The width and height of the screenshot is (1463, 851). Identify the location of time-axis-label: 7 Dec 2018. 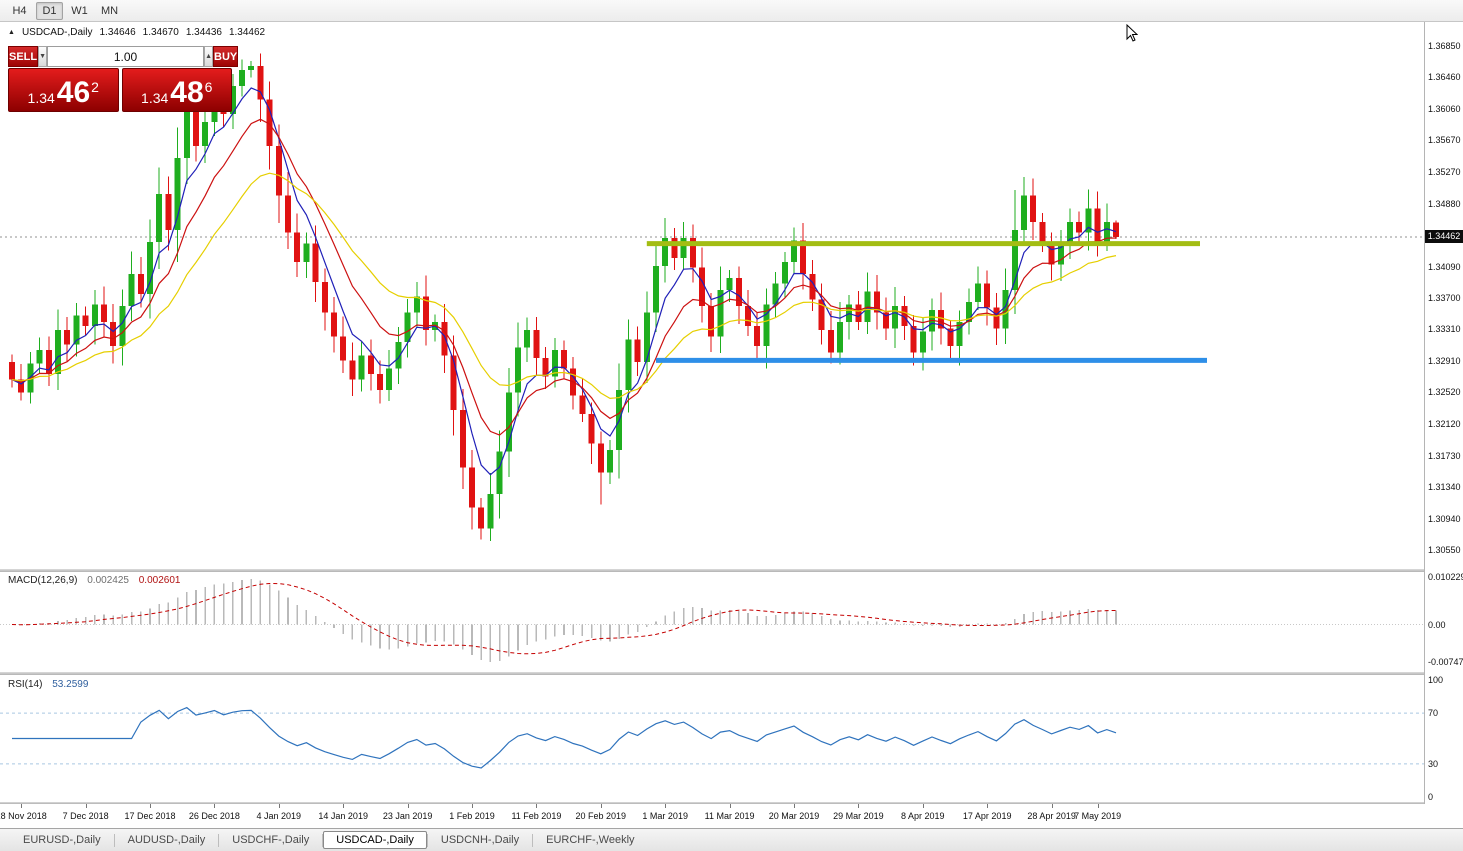
(85, 816).